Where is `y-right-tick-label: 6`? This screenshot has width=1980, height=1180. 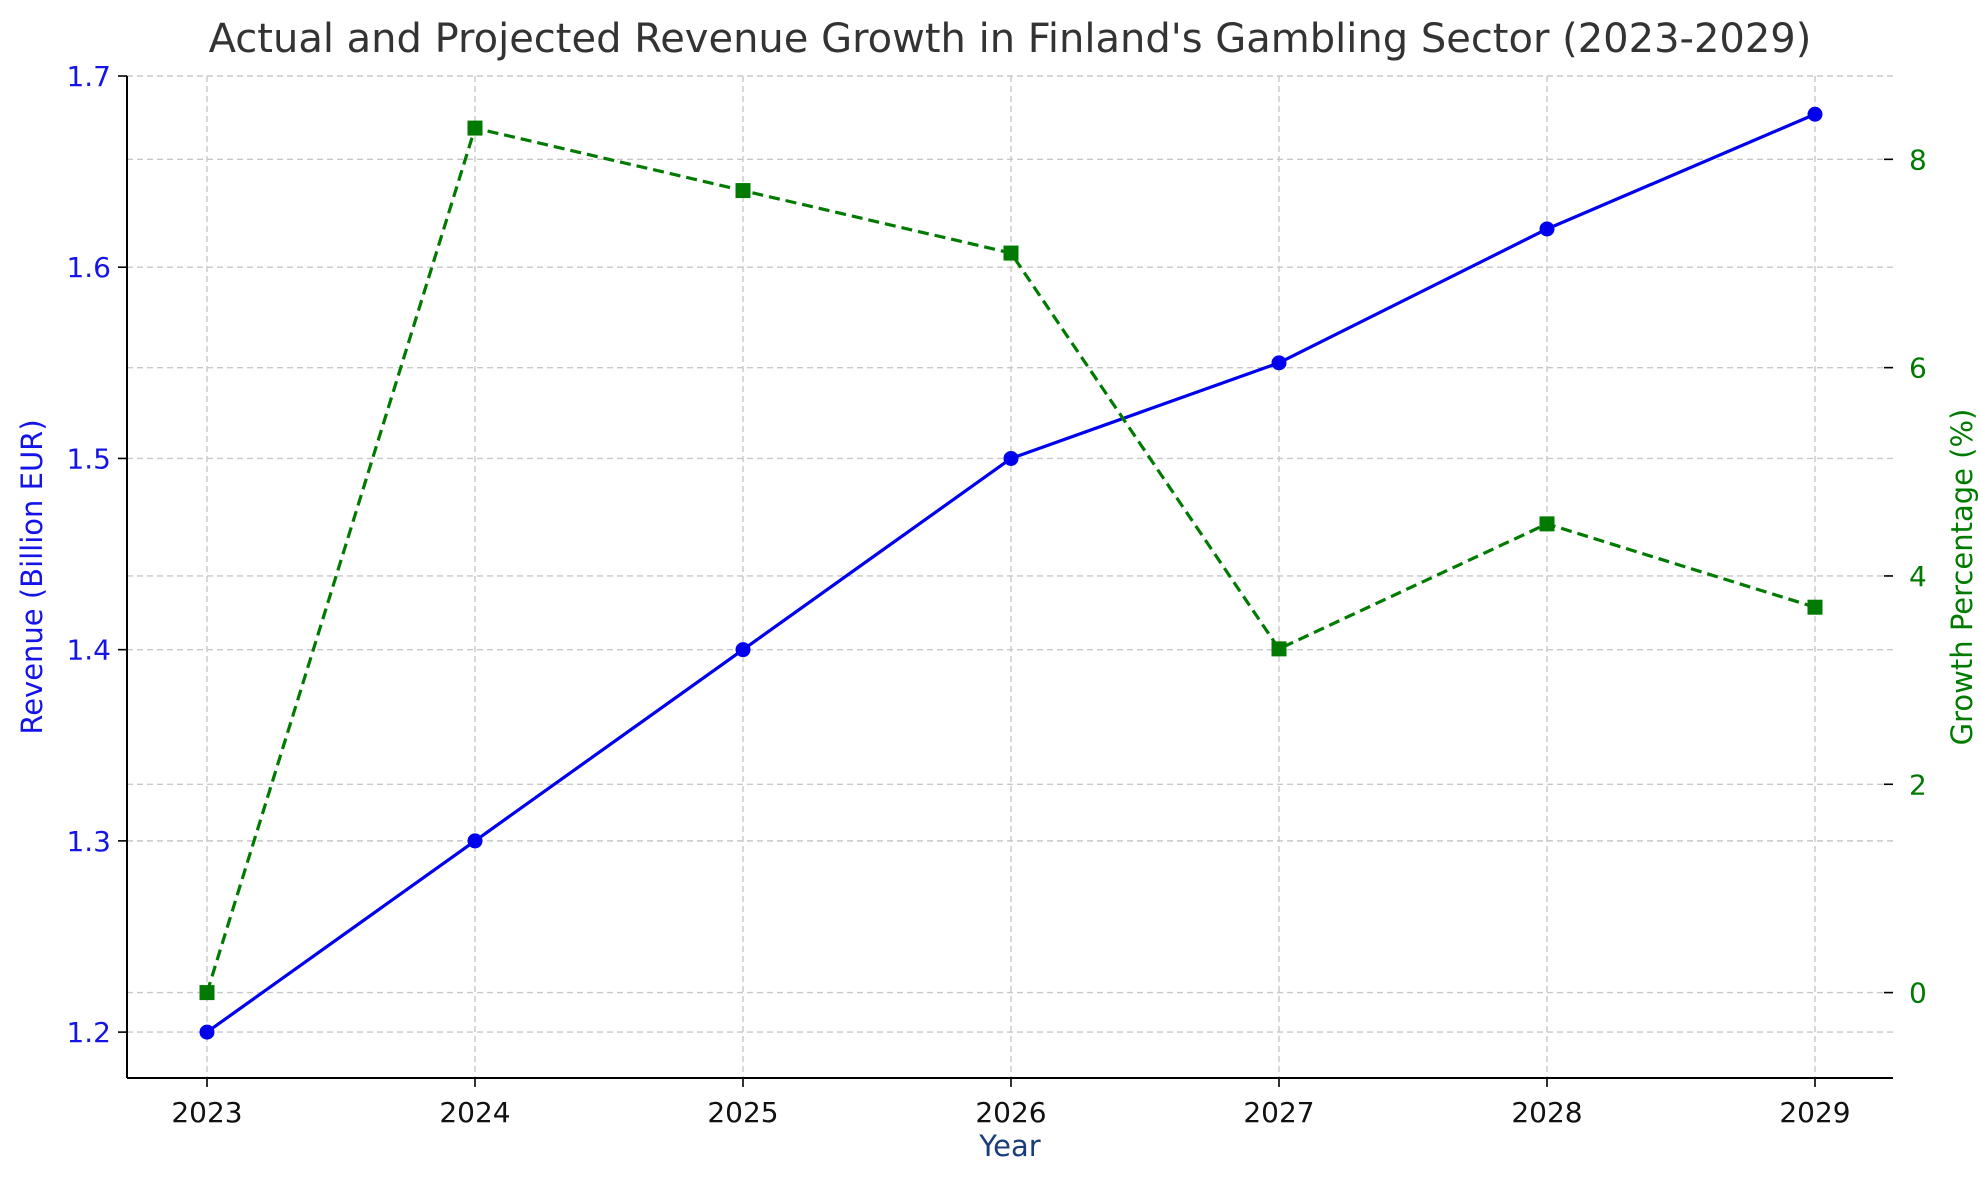 y-right-tick-label: 6 is located at coordinates (1918, 368).